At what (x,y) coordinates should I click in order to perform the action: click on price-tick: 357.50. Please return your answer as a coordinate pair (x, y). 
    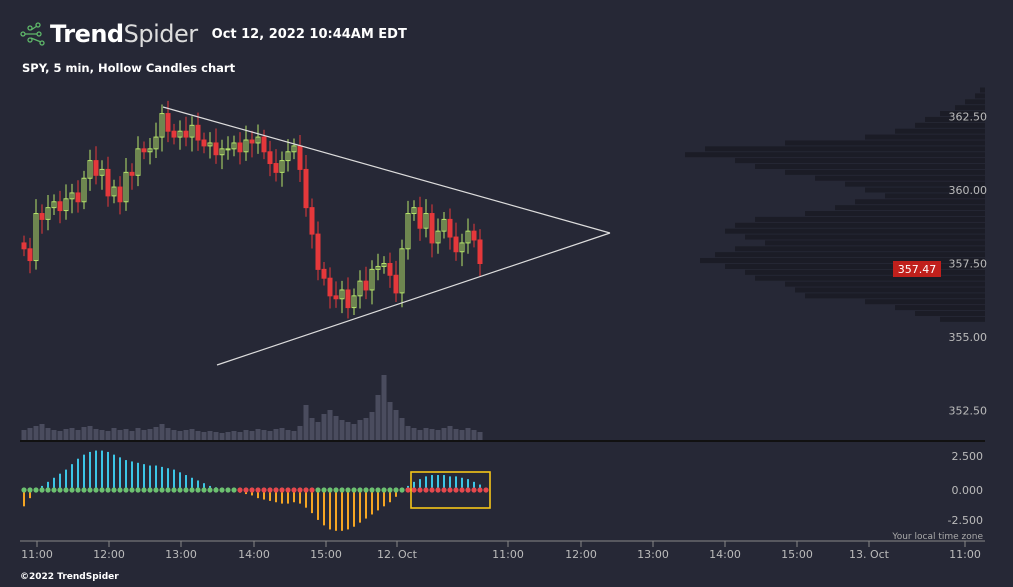
    Looking at the image, I should click on (968, 264).